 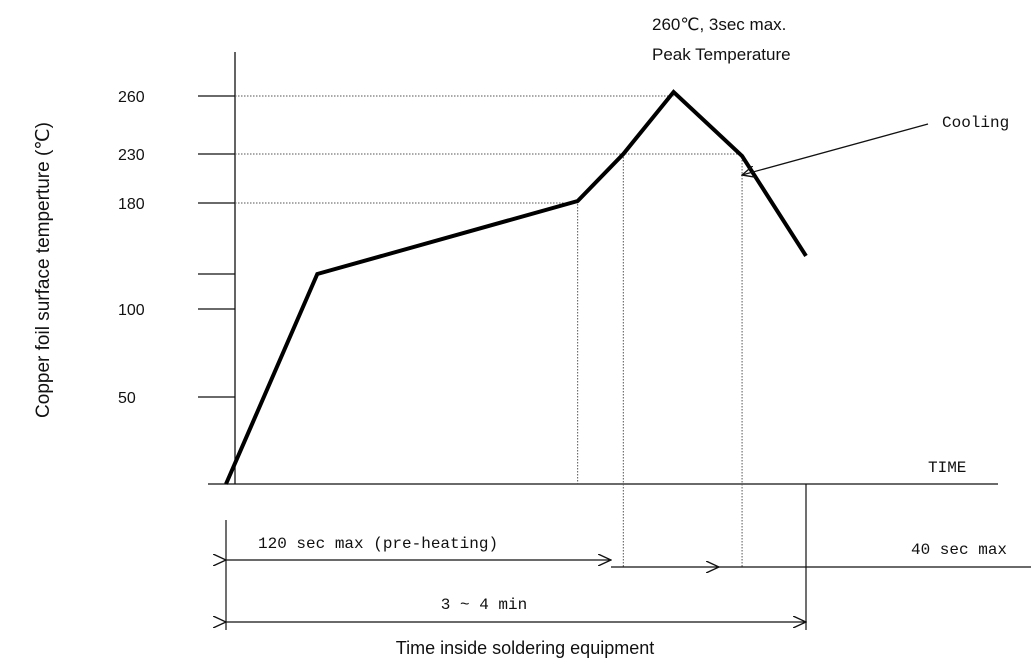 What do you see at coordinates (525, 648) in the screenshot?
I see `x-axis-title: Time inside soldering equipment` at bounding box center [525, 648].